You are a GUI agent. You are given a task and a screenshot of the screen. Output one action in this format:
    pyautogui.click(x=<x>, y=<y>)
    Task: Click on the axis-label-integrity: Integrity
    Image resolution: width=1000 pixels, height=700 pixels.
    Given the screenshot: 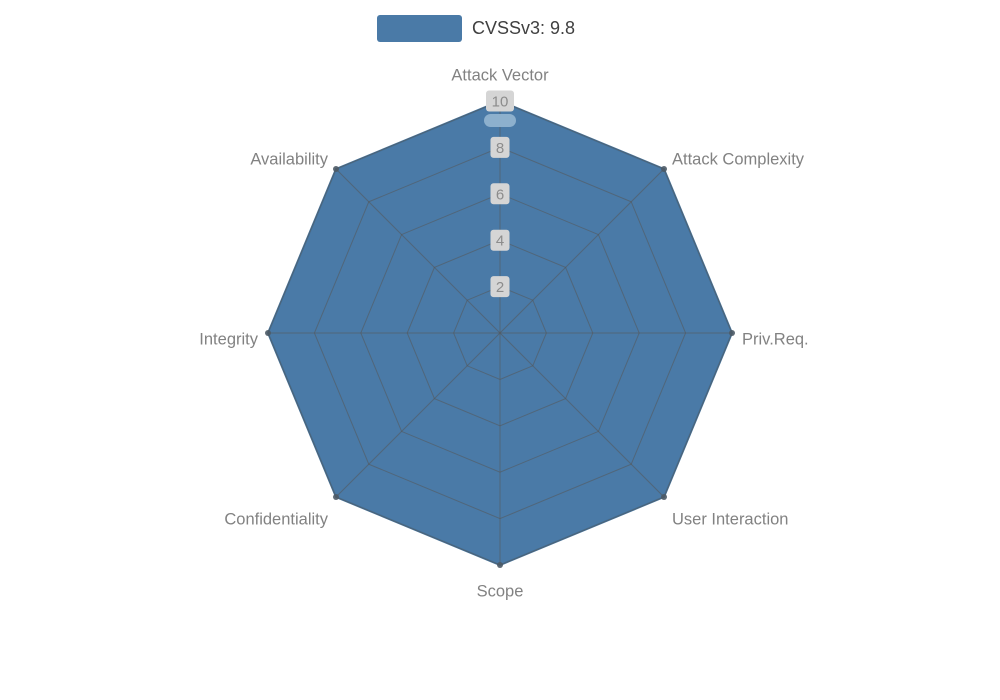 What is the action you would take?
    pyautogui.click(x=228, y=340)
    